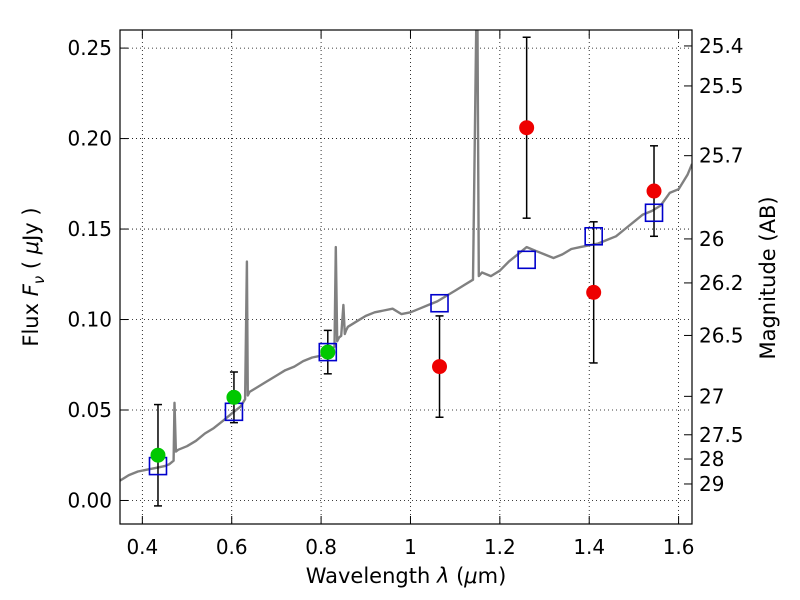  Describe the element at coordinates (721, 335) in the screenshot. I see `mag-tick-label: 26.5` at that location.